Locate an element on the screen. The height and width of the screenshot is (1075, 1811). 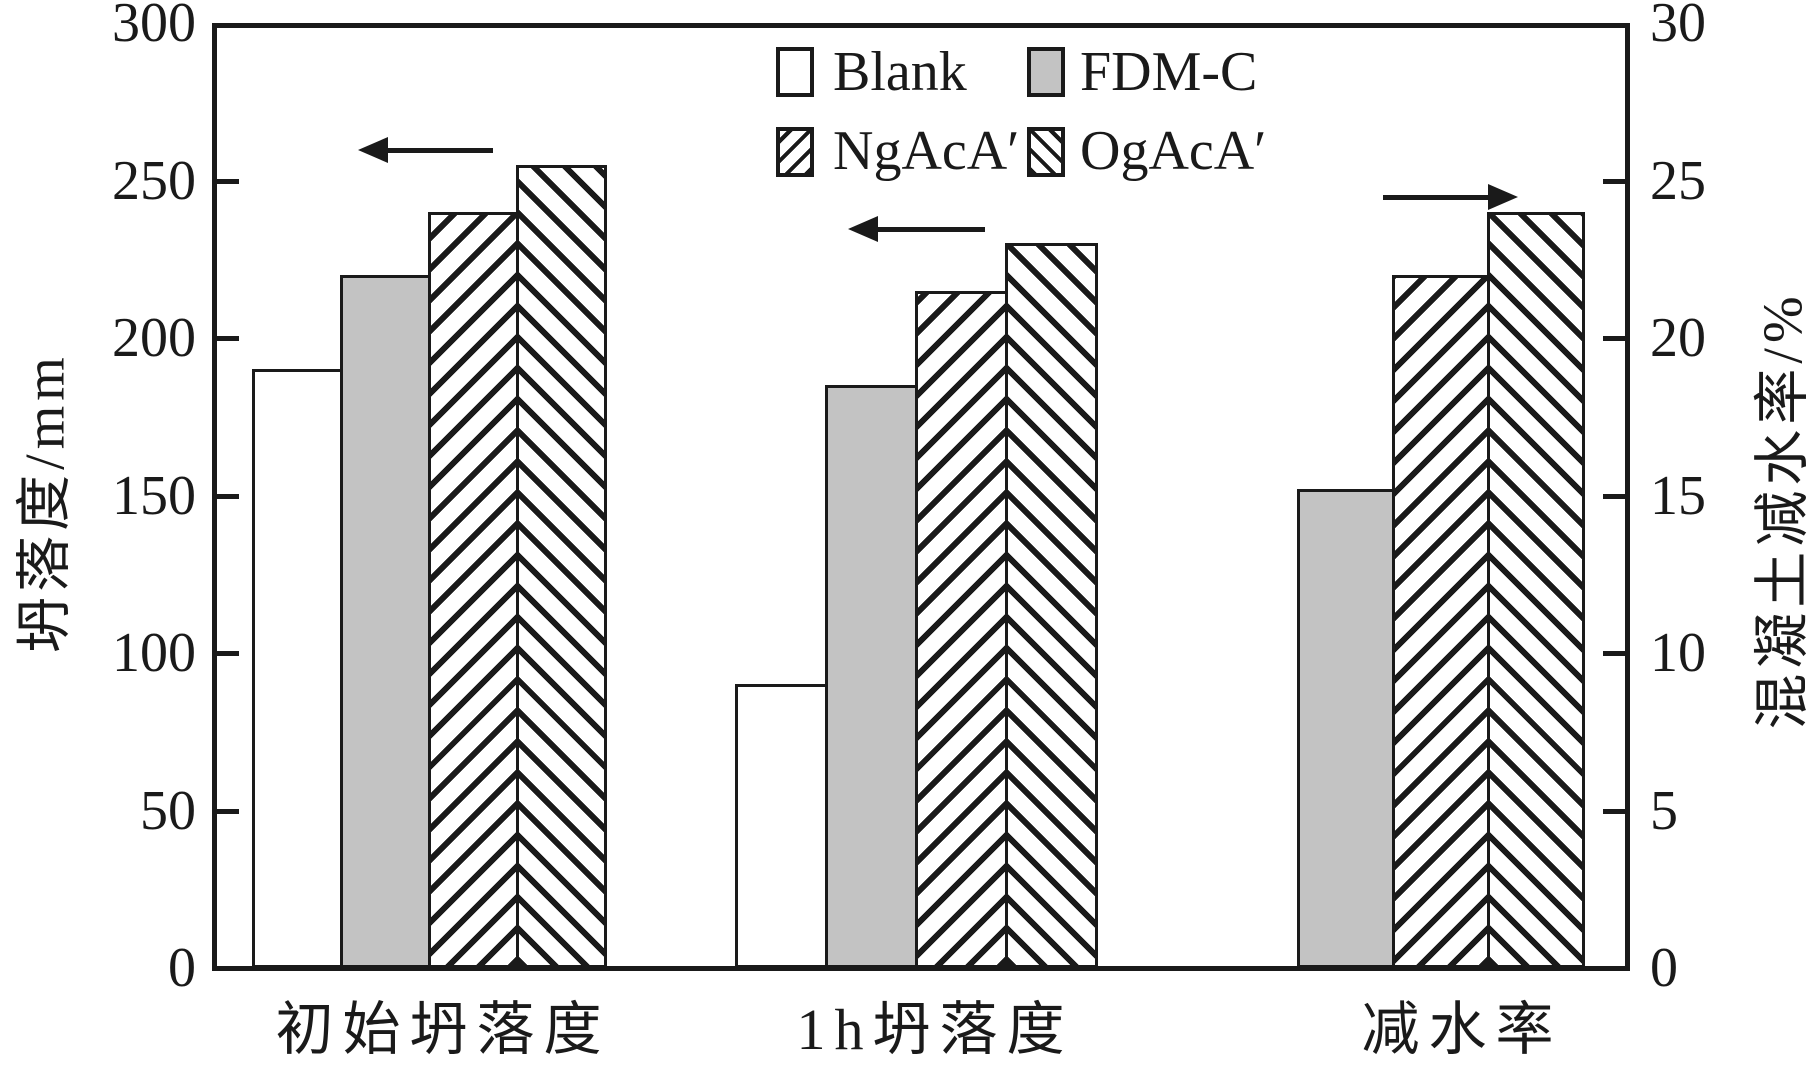
bar-Blank-group2 is located at coordinates (781, 826).